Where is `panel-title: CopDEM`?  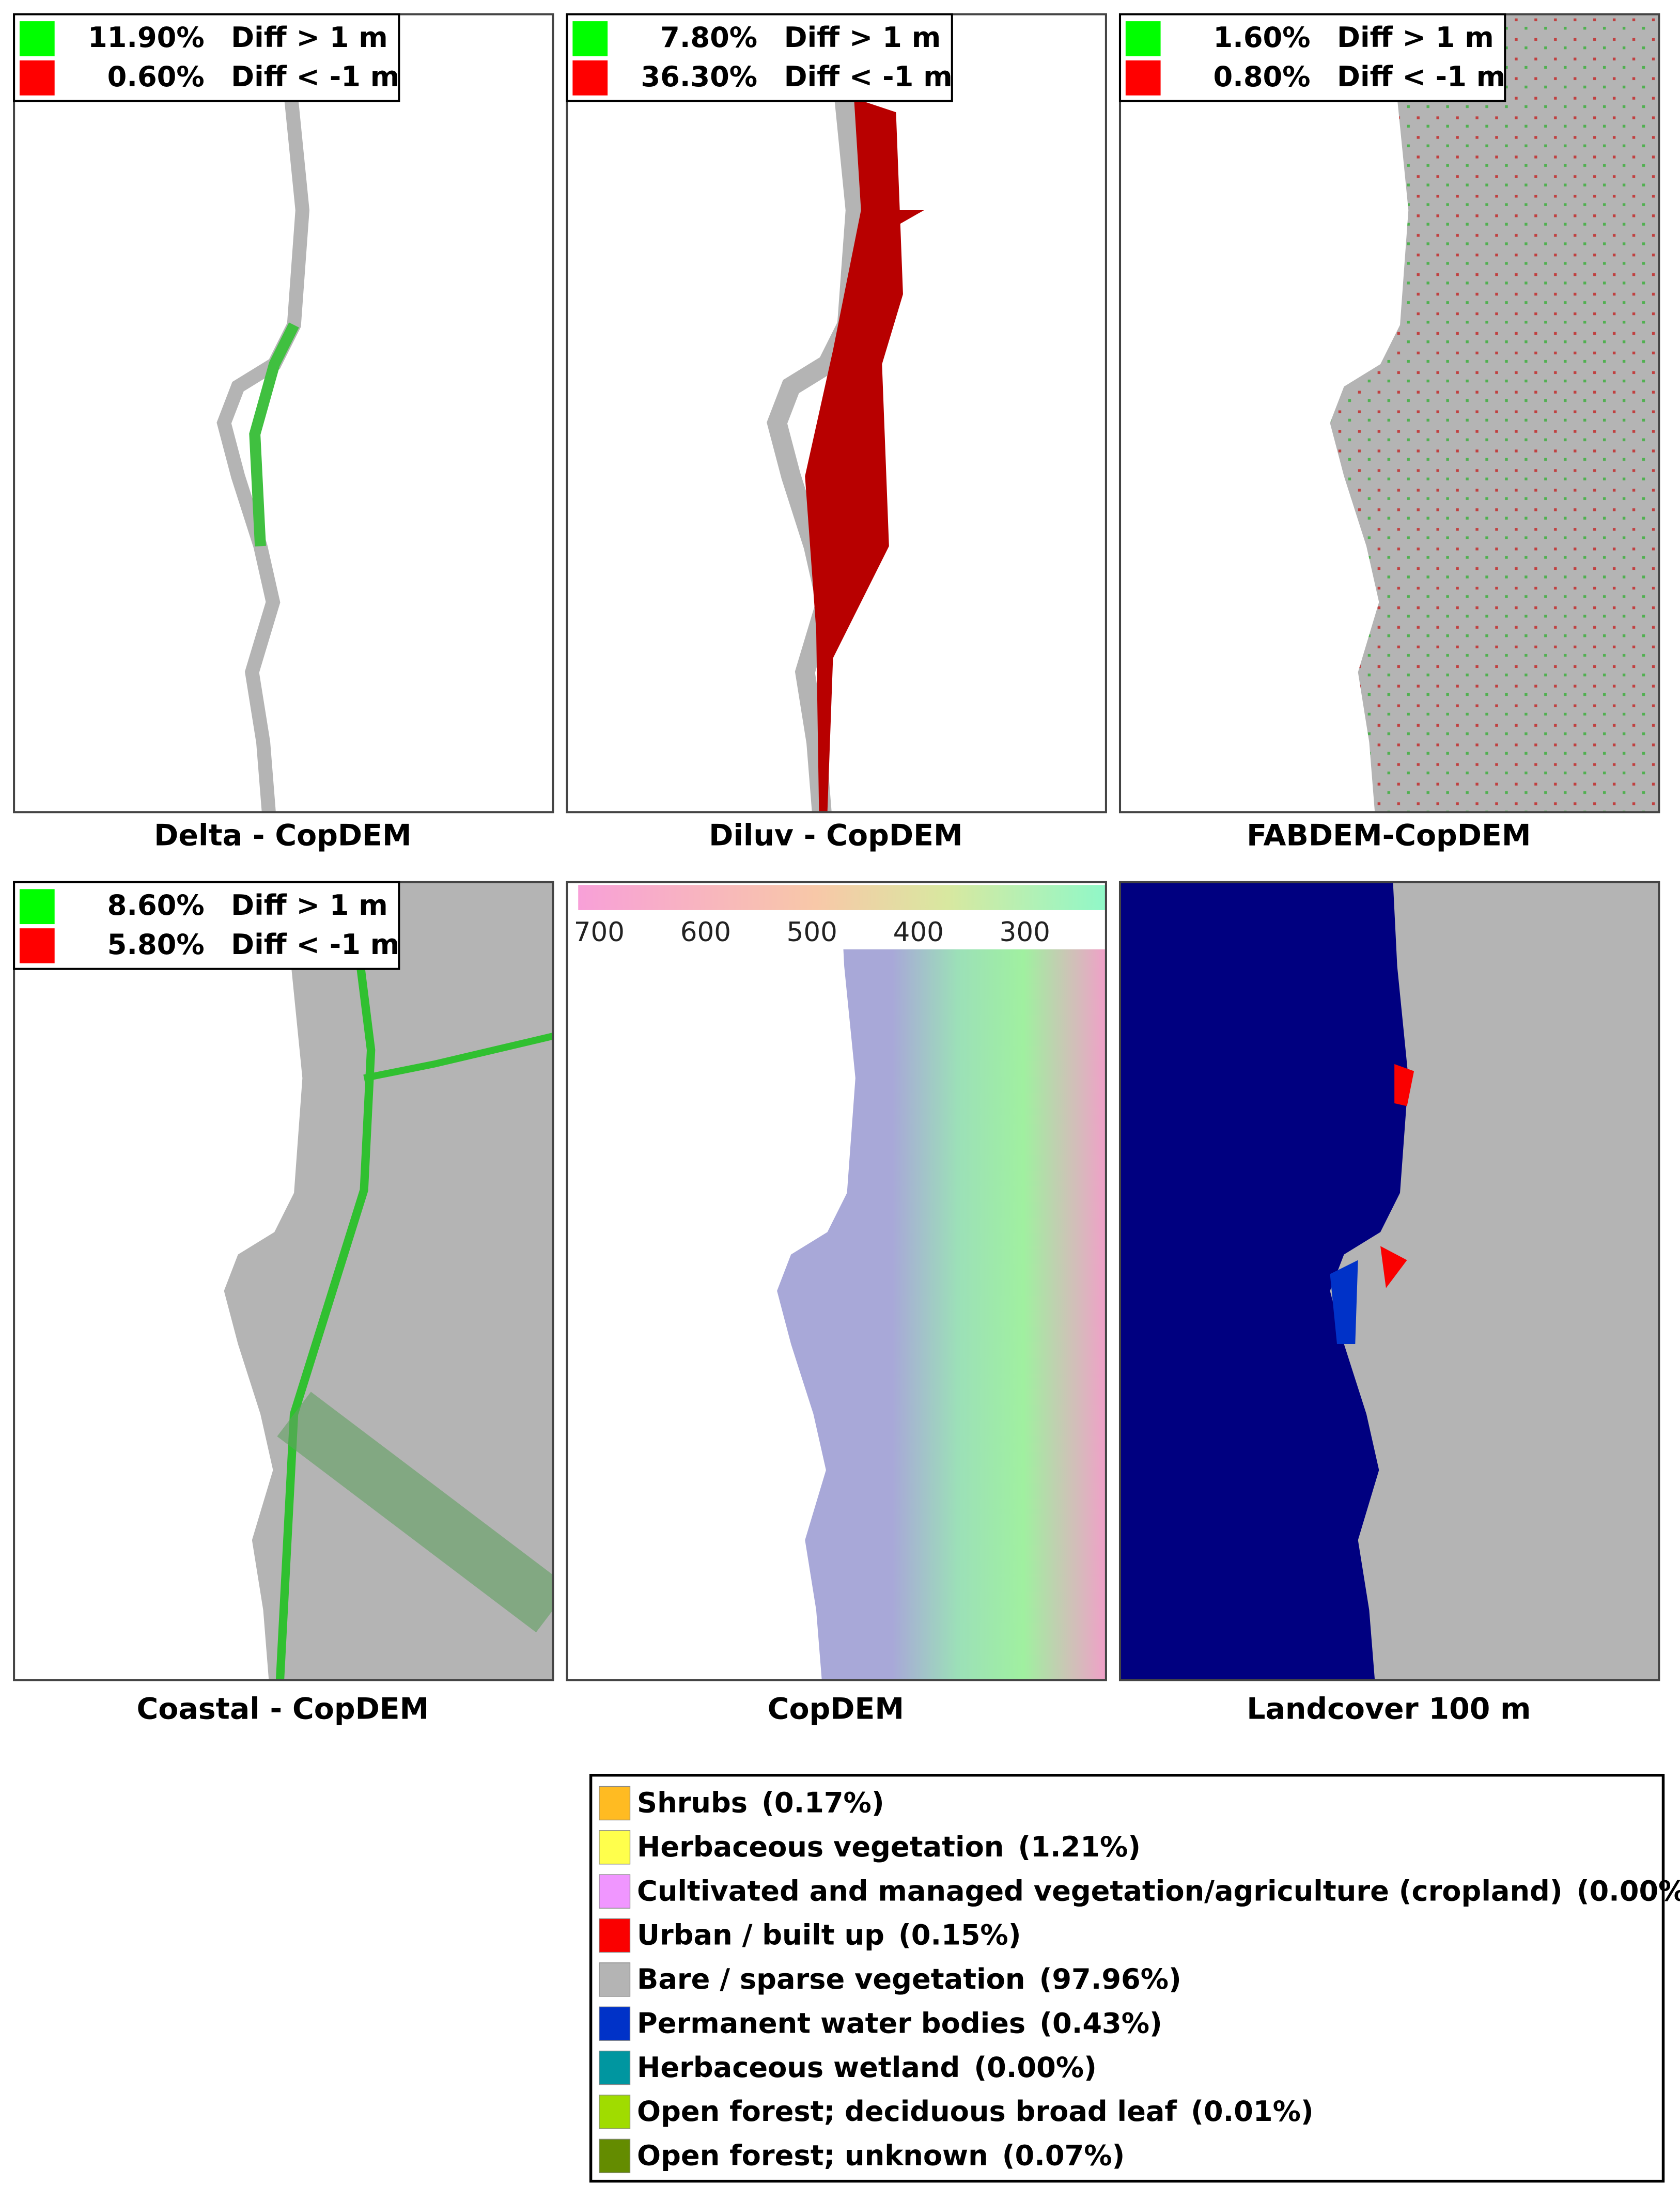 panel-title: CopDEM is located at coordinates (836, 1709).